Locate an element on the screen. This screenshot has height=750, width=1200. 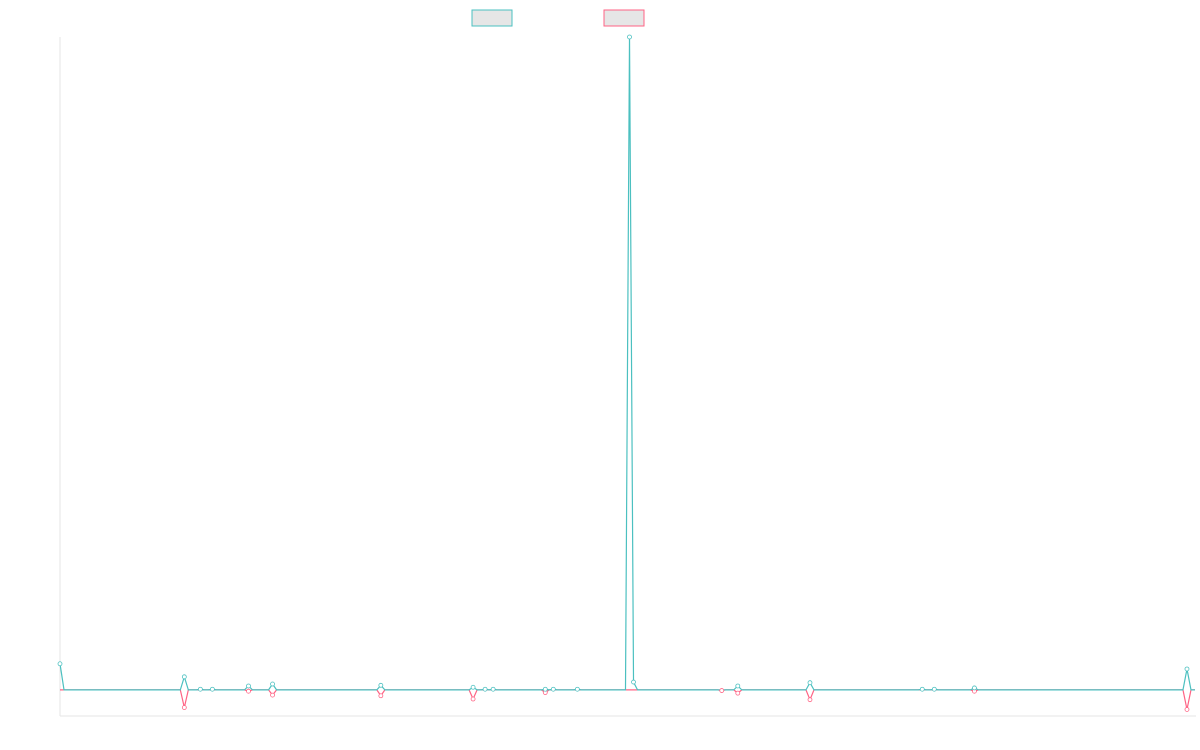
legend is located at coordinates (558, 18).